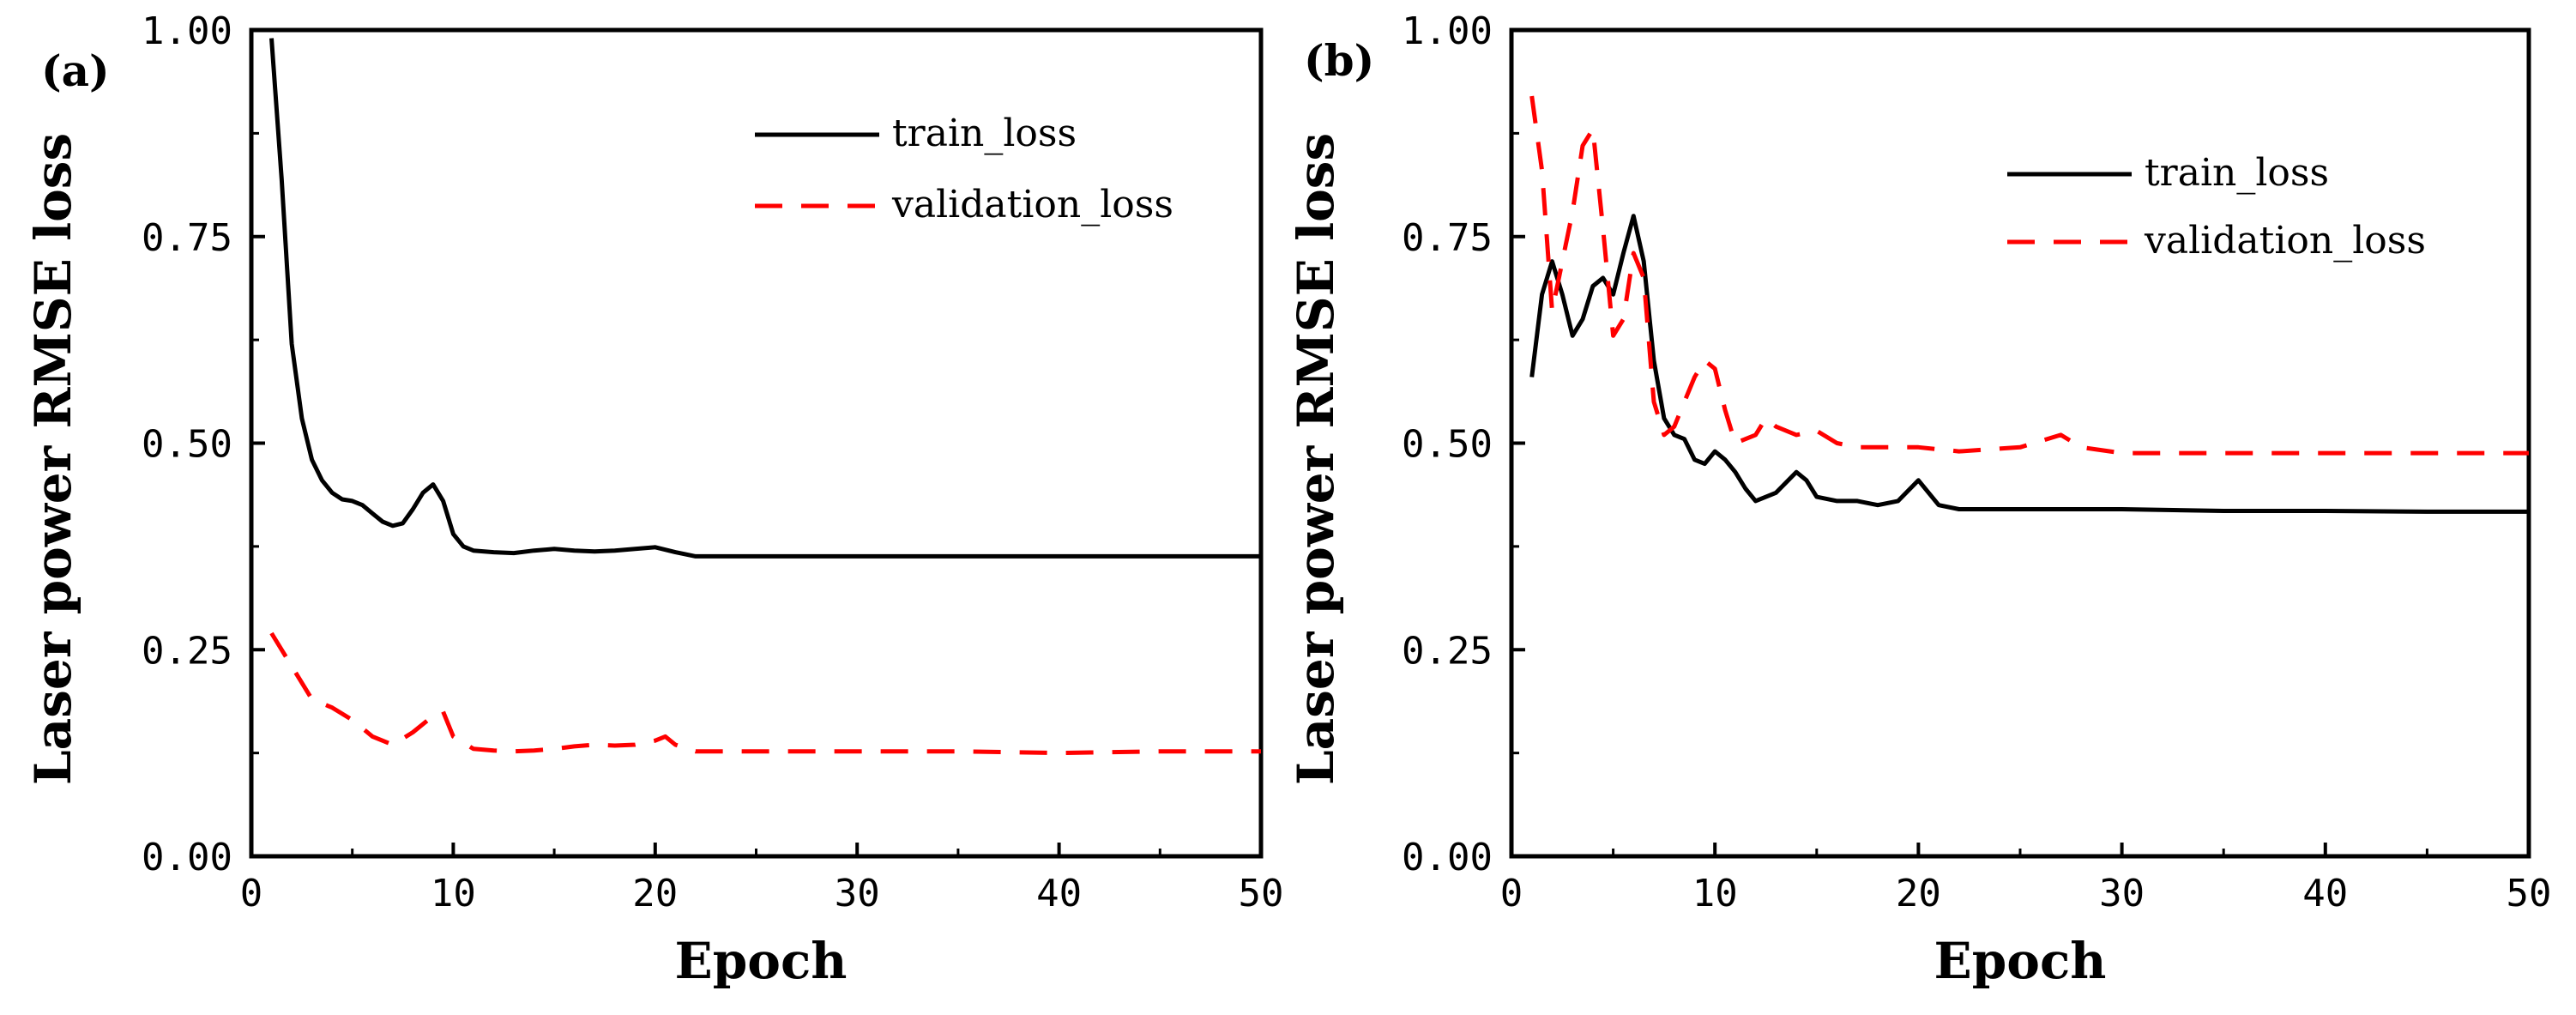 The width and height of the screenshot is (2576, 1015). What do you see at coordinates (761, 961) in the screenshot?
I see `x-axis-title-a: Epoch` at bounding box center [761, 961].